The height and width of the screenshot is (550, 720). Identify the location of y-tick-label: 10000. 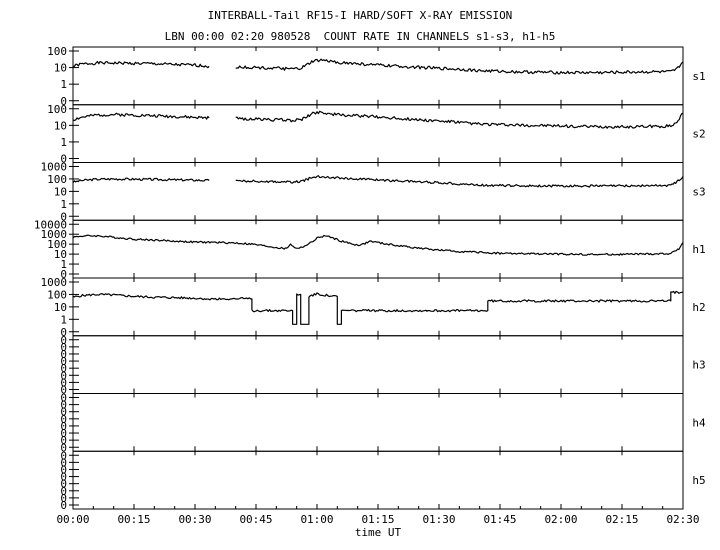
(50, 224).